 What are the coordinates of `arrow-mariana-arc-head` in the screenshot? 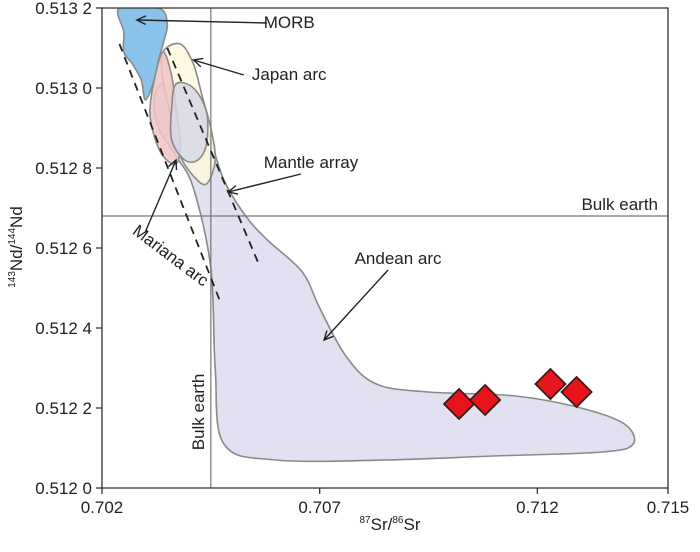 It's located at (173, 164).